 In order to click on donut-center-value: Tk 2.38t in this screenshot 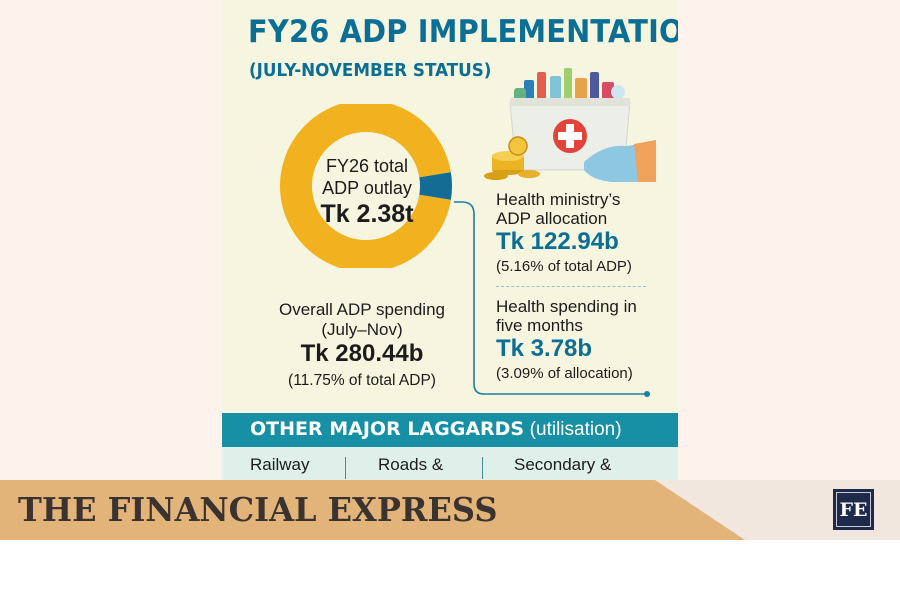, I will do `click(367, 214)`.